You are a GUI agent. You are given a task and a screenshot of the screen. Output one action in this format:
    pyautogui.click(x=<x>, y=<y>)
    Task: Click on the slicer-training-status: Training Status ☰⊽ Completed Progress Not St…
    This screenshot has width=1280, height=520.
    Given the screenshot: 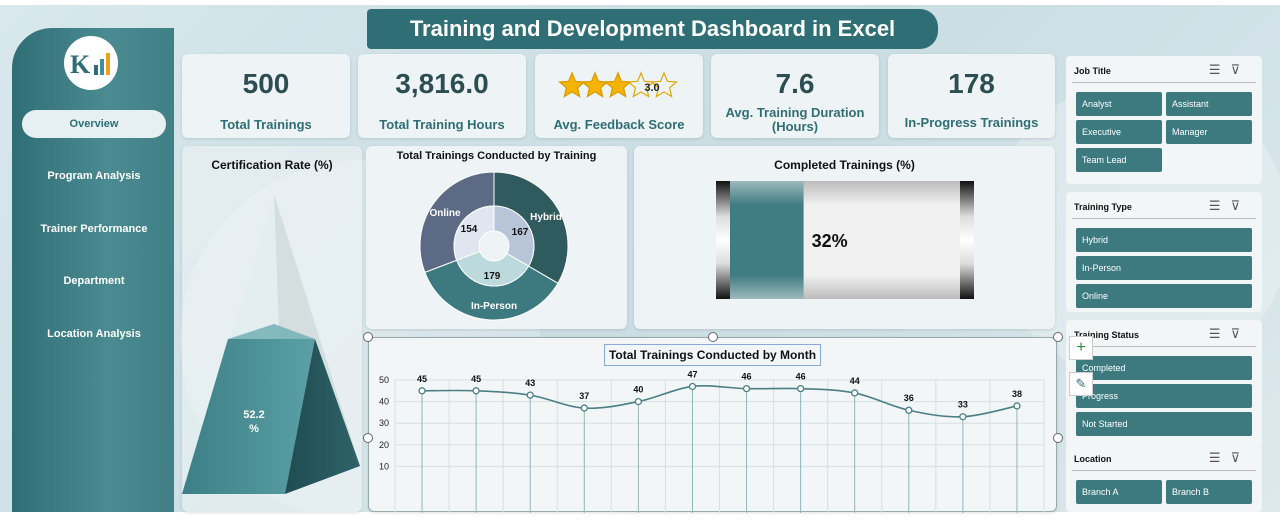 What is the action you would take?
    pyautogui.click(x=1164, y=383)
    